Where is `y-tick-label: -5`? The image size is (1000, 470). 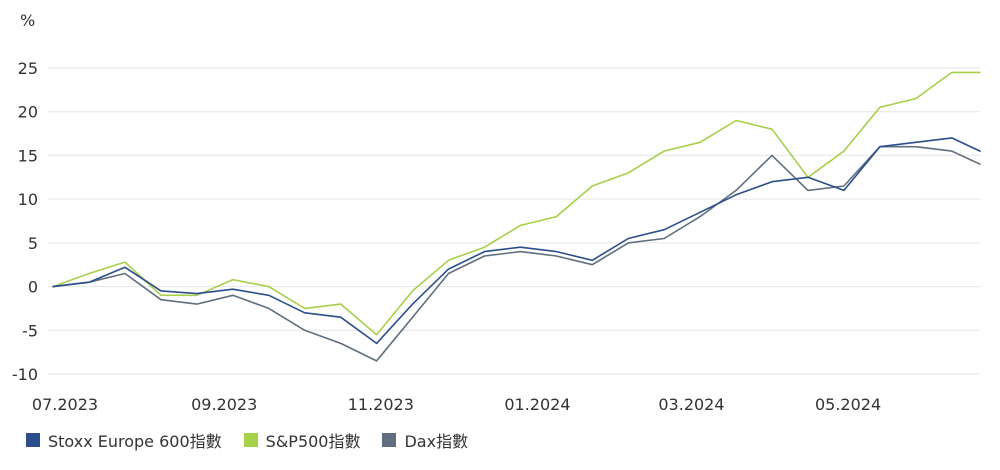
y-tick-label: -5 is located at coordinates (30, 330).